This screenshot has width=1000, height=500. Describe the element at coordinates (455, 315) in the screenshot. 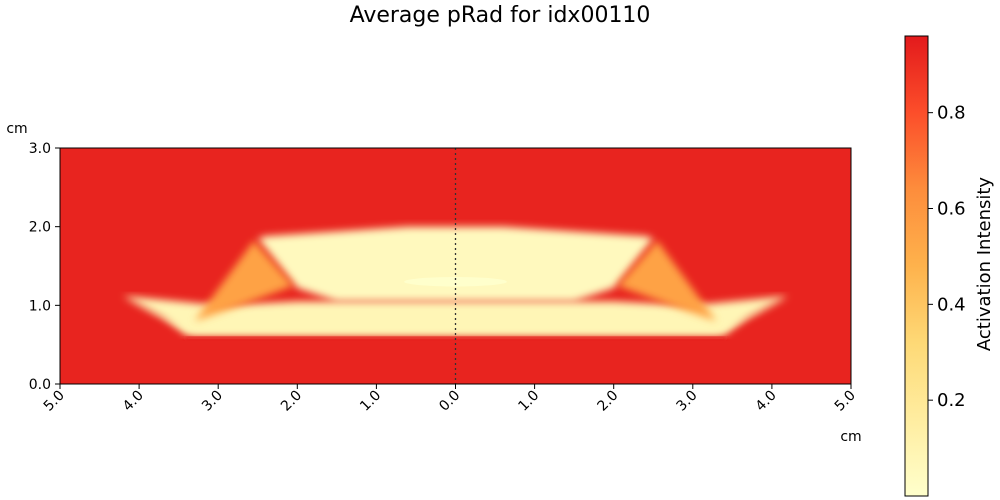

I see `heatmap-region-lower-band` at that location.